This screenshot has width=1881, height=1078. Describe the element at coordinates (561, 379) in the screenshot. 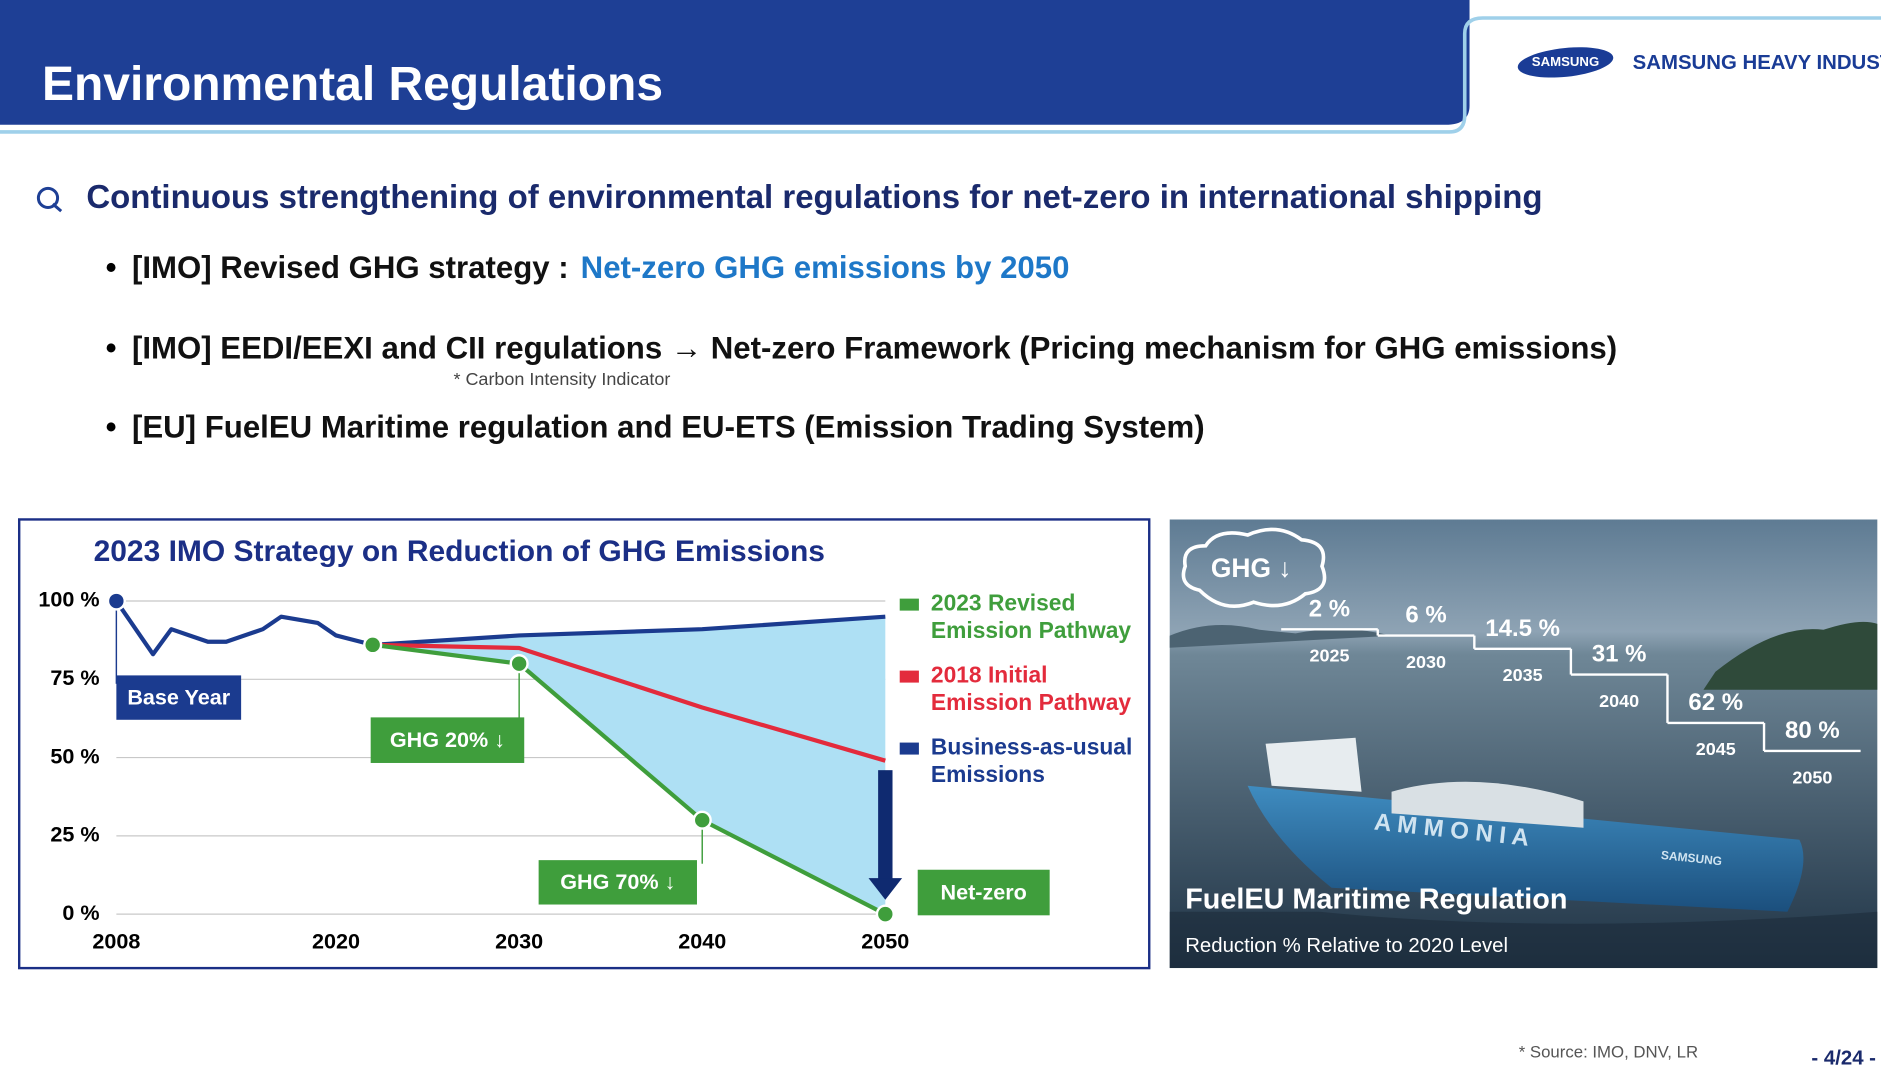

I see `bullet-note: * Carbon Intensity Indicator` at that location.